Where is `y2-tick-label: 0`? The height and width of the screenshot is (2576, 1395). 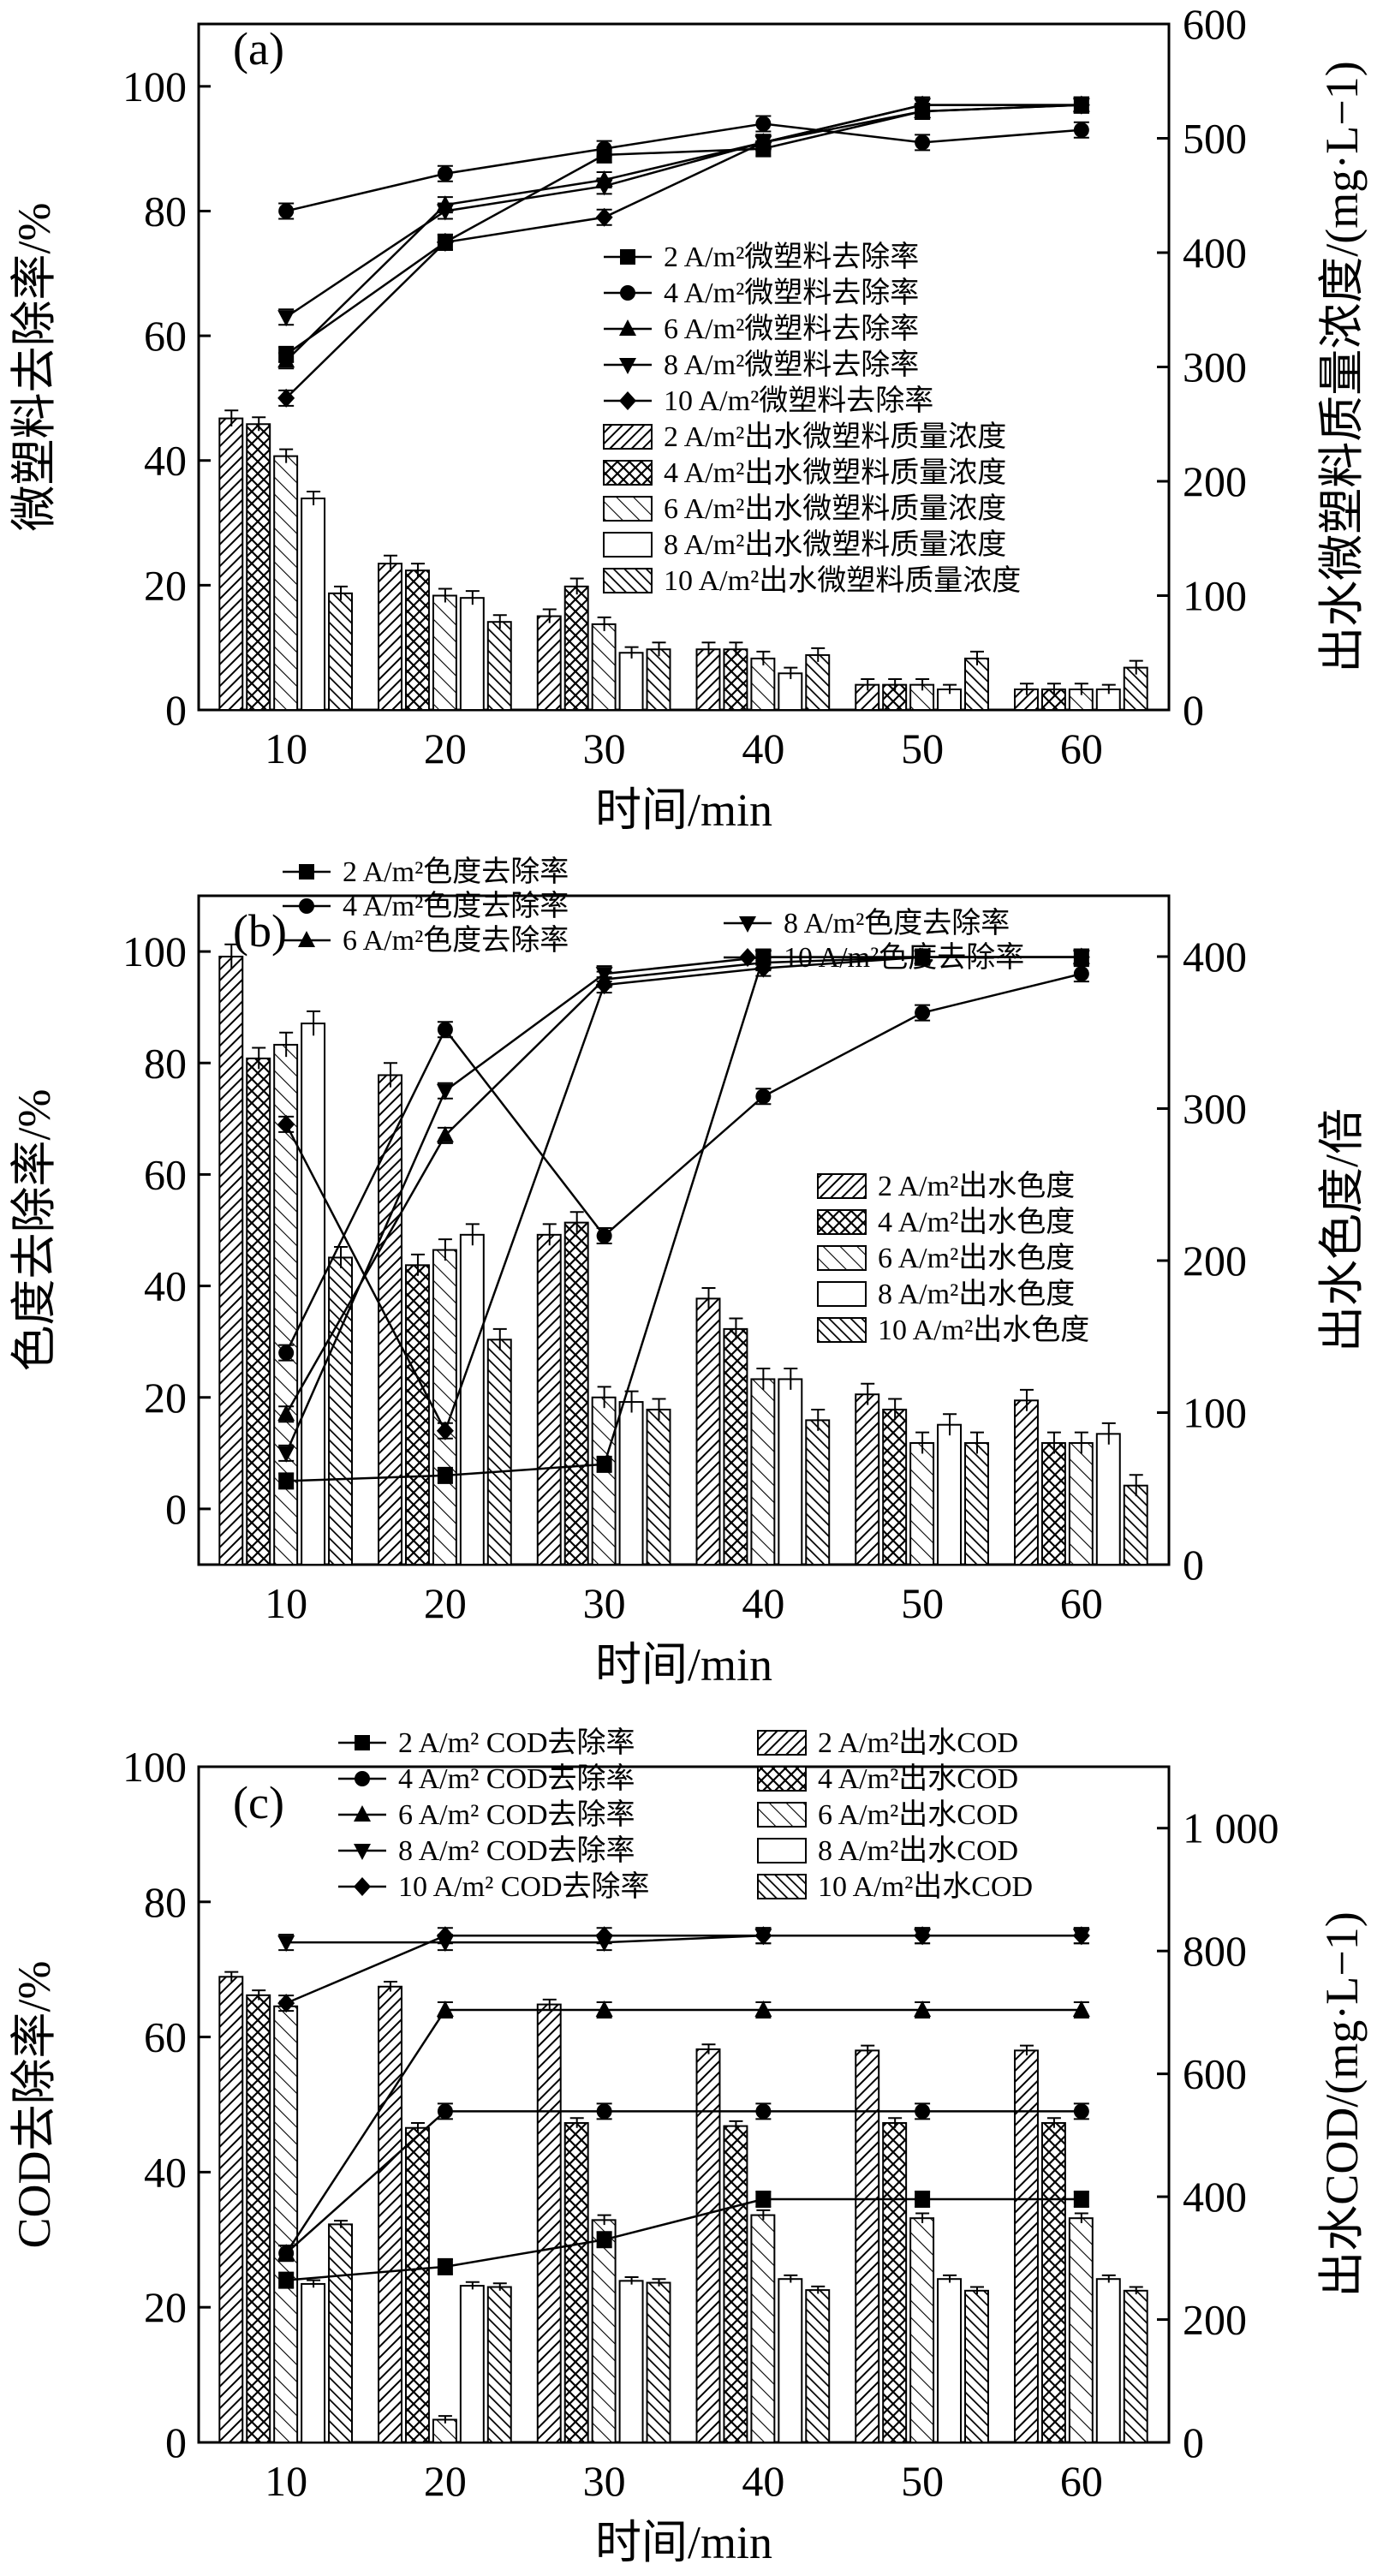 y2-tick-label: 0 is located at coordinates (1193, 1565).